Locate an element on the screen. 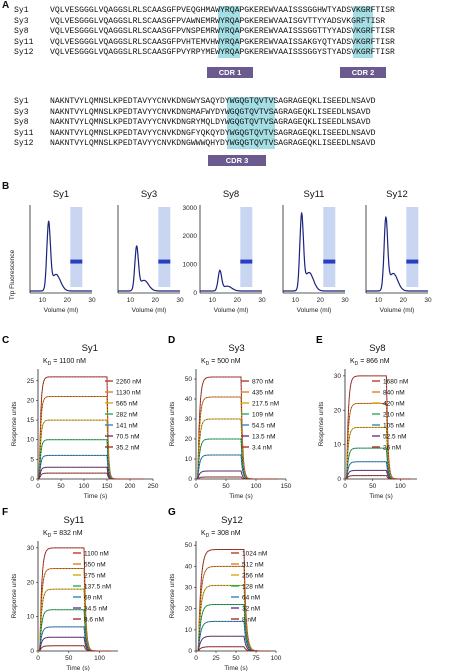 The image size is (474, 671). legend-entry: 34.5 nM is located at coordinates (96, 609).